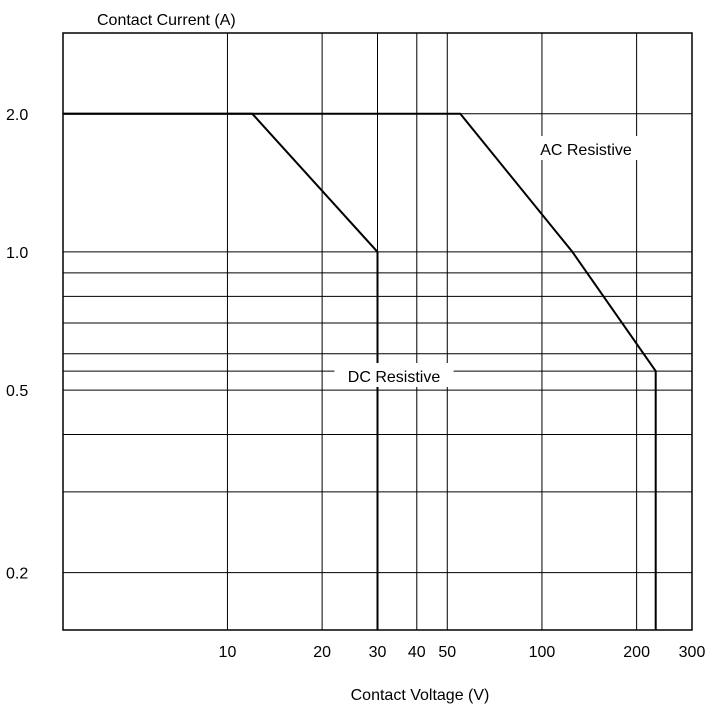 The width and height of the screenshot is (724, 710). I want to click on x-tick-label: 50, so click(447, 652).